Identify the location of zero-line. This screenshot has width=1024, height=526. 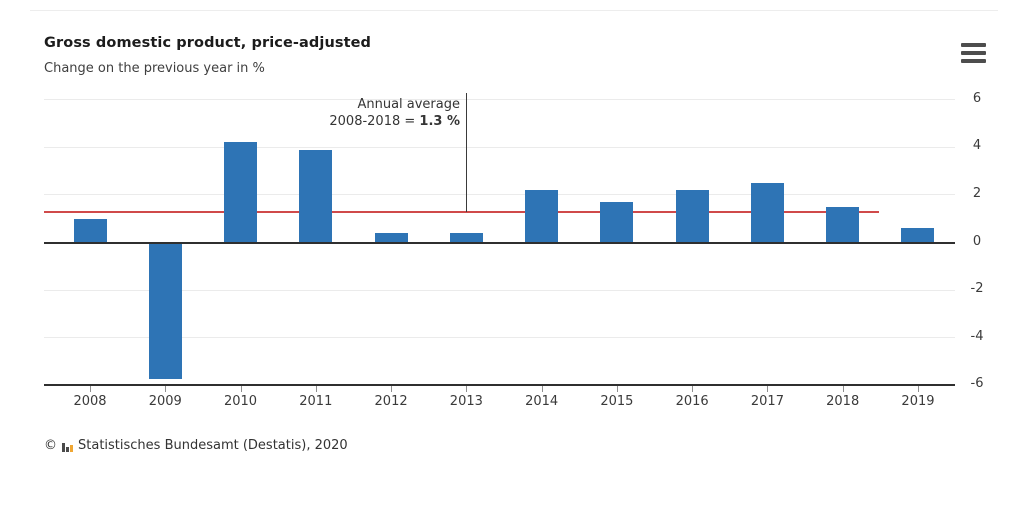
(499, 242).